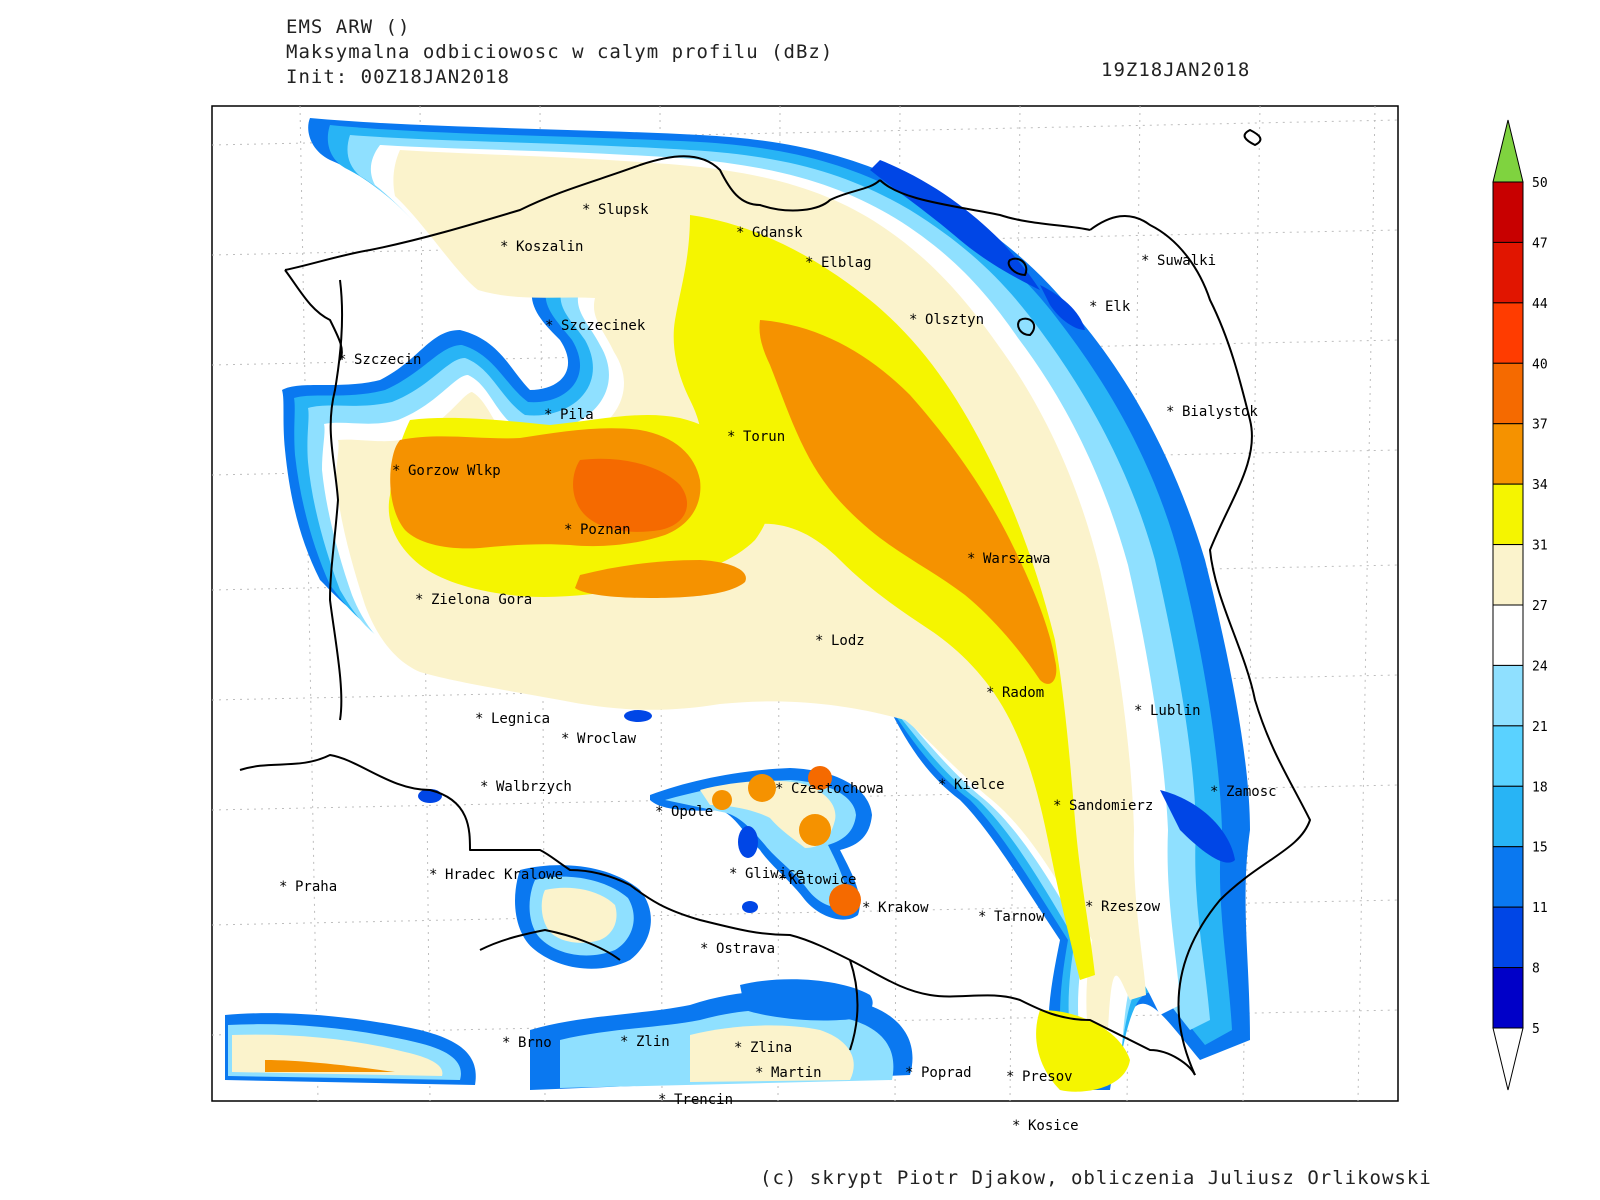 The image size is (1600, 1200). Describe the element at coordinates (504, 875) in the screenshot. I see `svg-text: Hradec Kralowe` at that location.